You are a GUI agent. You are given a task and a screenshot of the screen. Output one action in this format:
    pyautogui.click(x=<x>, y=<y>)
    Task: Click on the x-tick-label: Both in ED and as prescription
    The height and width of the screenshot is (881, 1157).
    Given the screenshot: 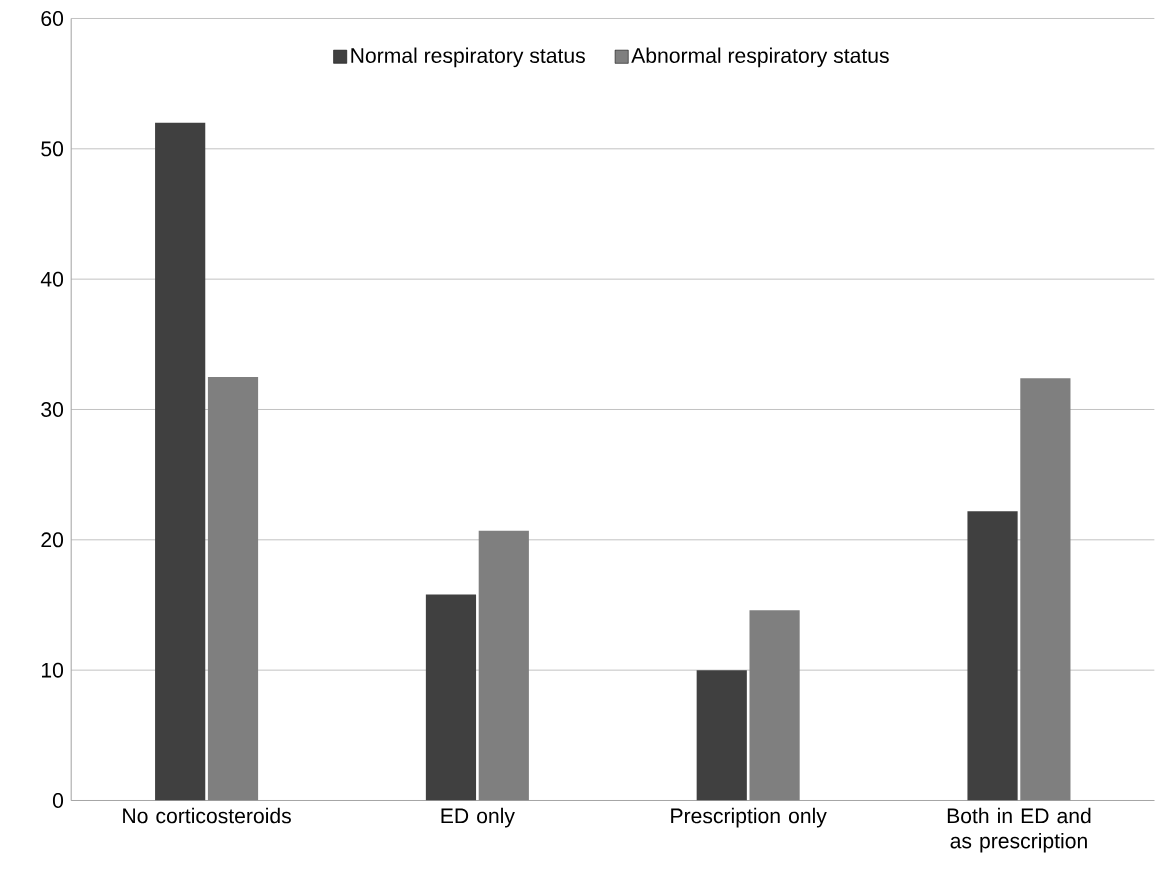 What is the action you would take?
    pyautogui.click(x=1019, y=830)
    